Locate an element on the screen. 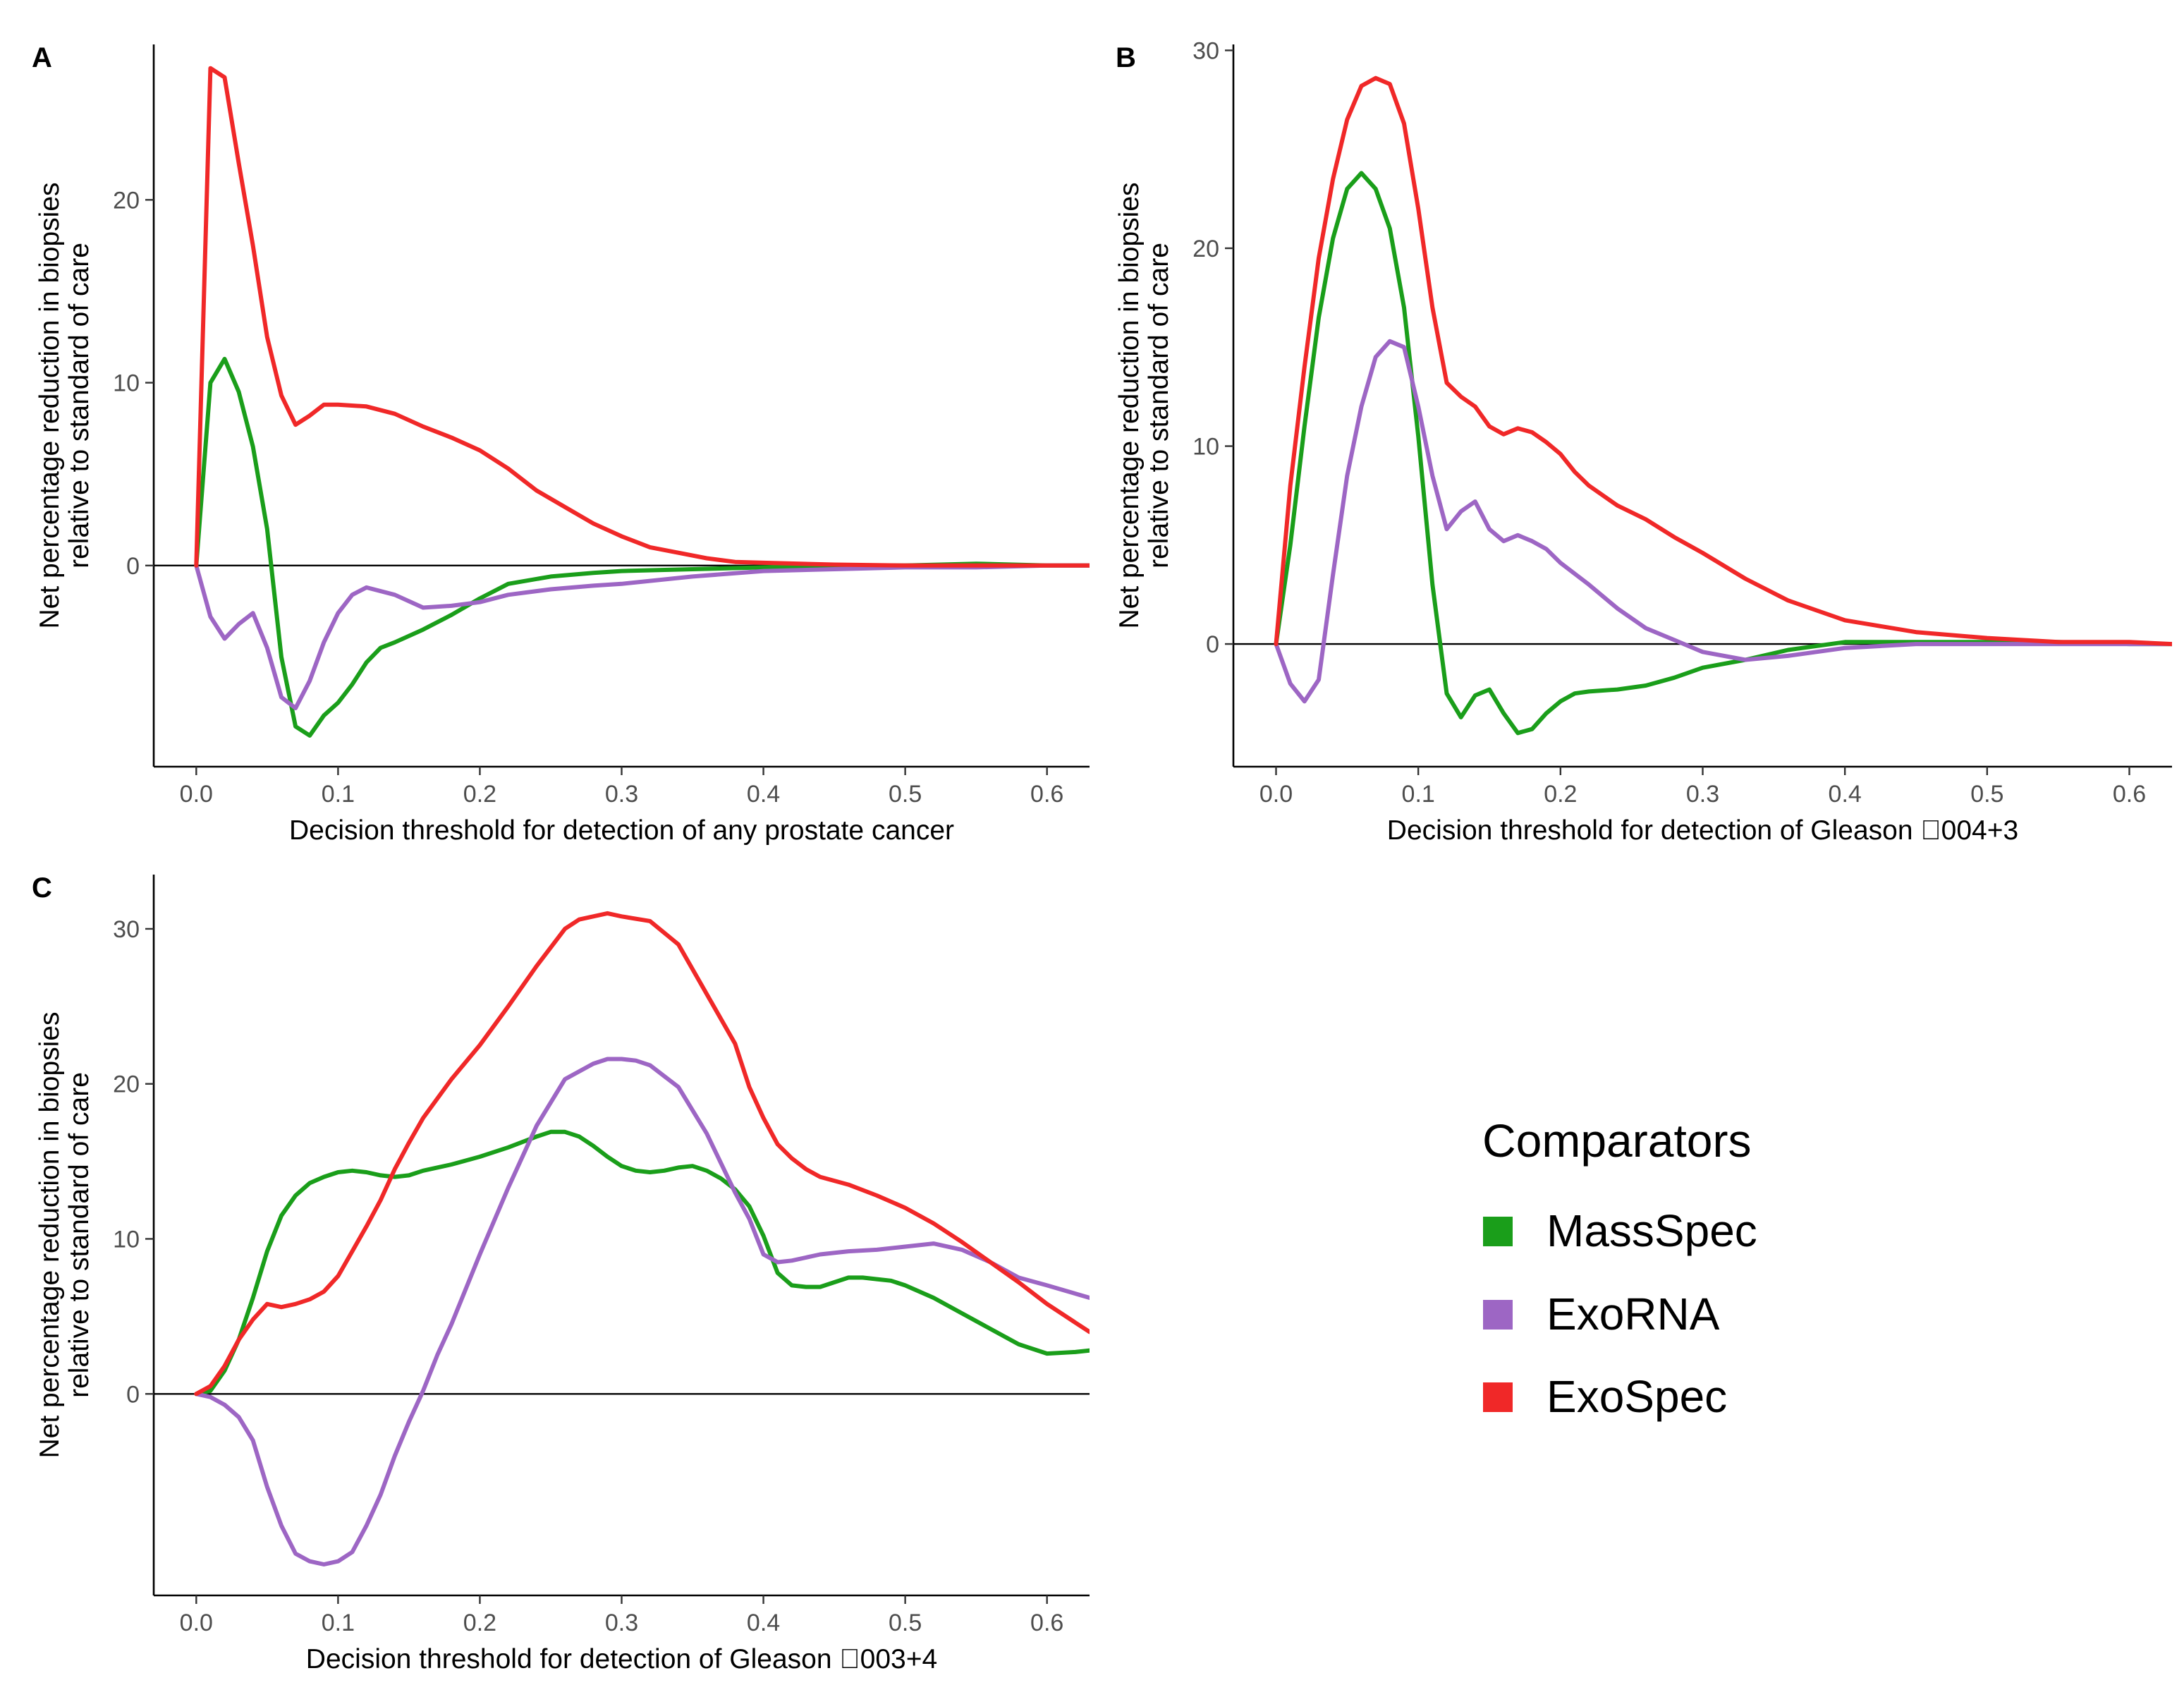  panel-b-y-tick-label: 20 is located at coordinates (1205, 249).